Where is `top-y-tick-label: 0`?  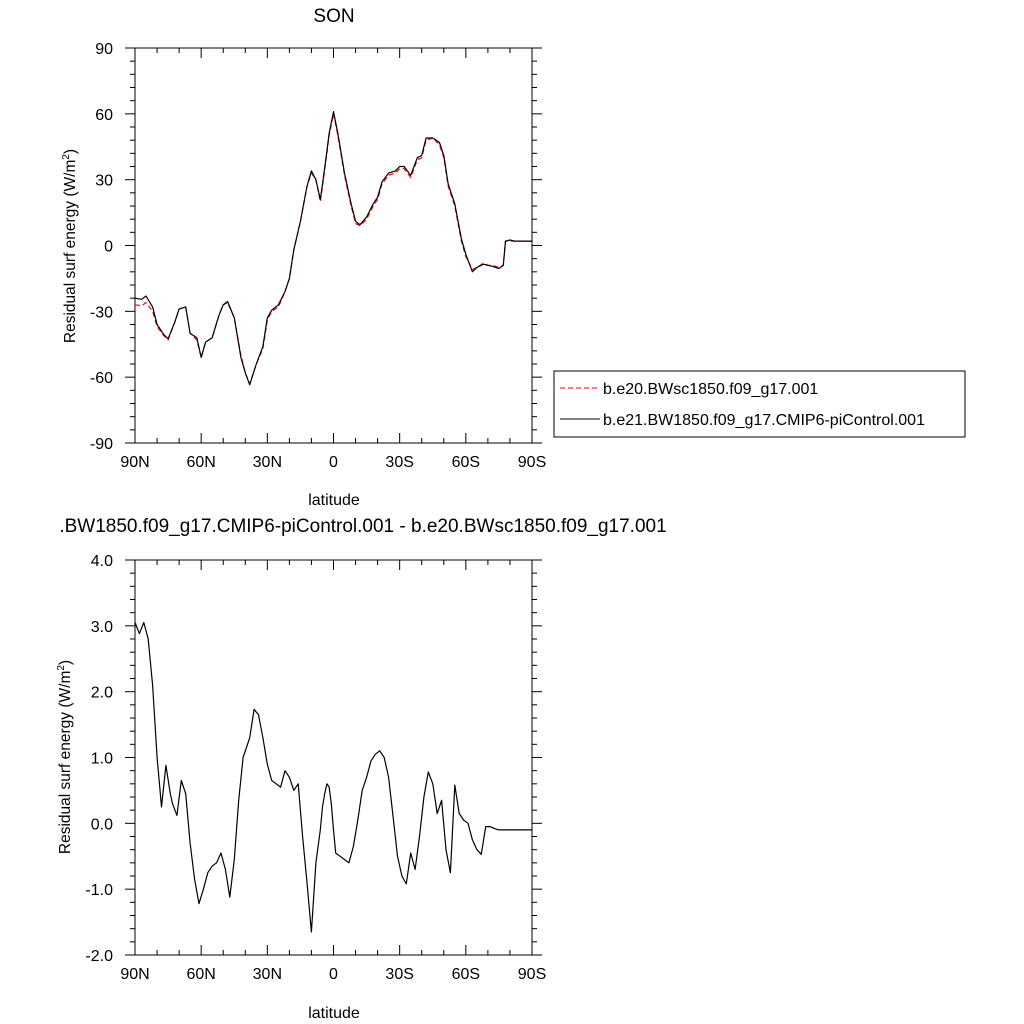 top-y-tick-label: 0 is located at coordinates (108, 247).